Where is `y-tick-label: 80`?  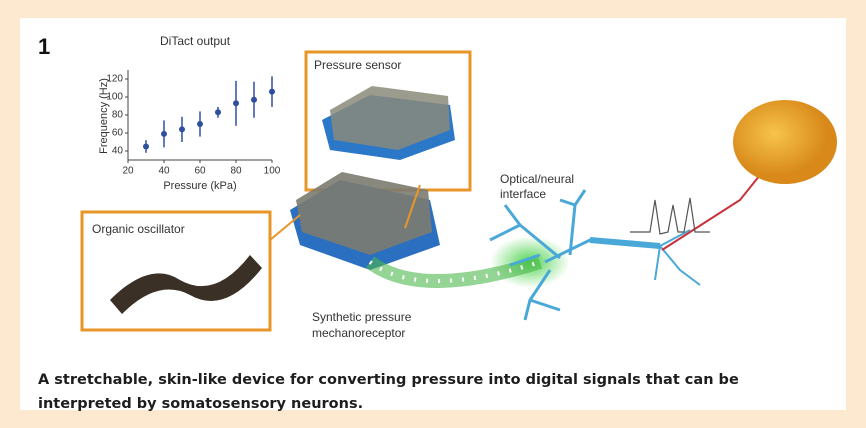
y-tick-label: 80 is located at coordinates (118, 115).